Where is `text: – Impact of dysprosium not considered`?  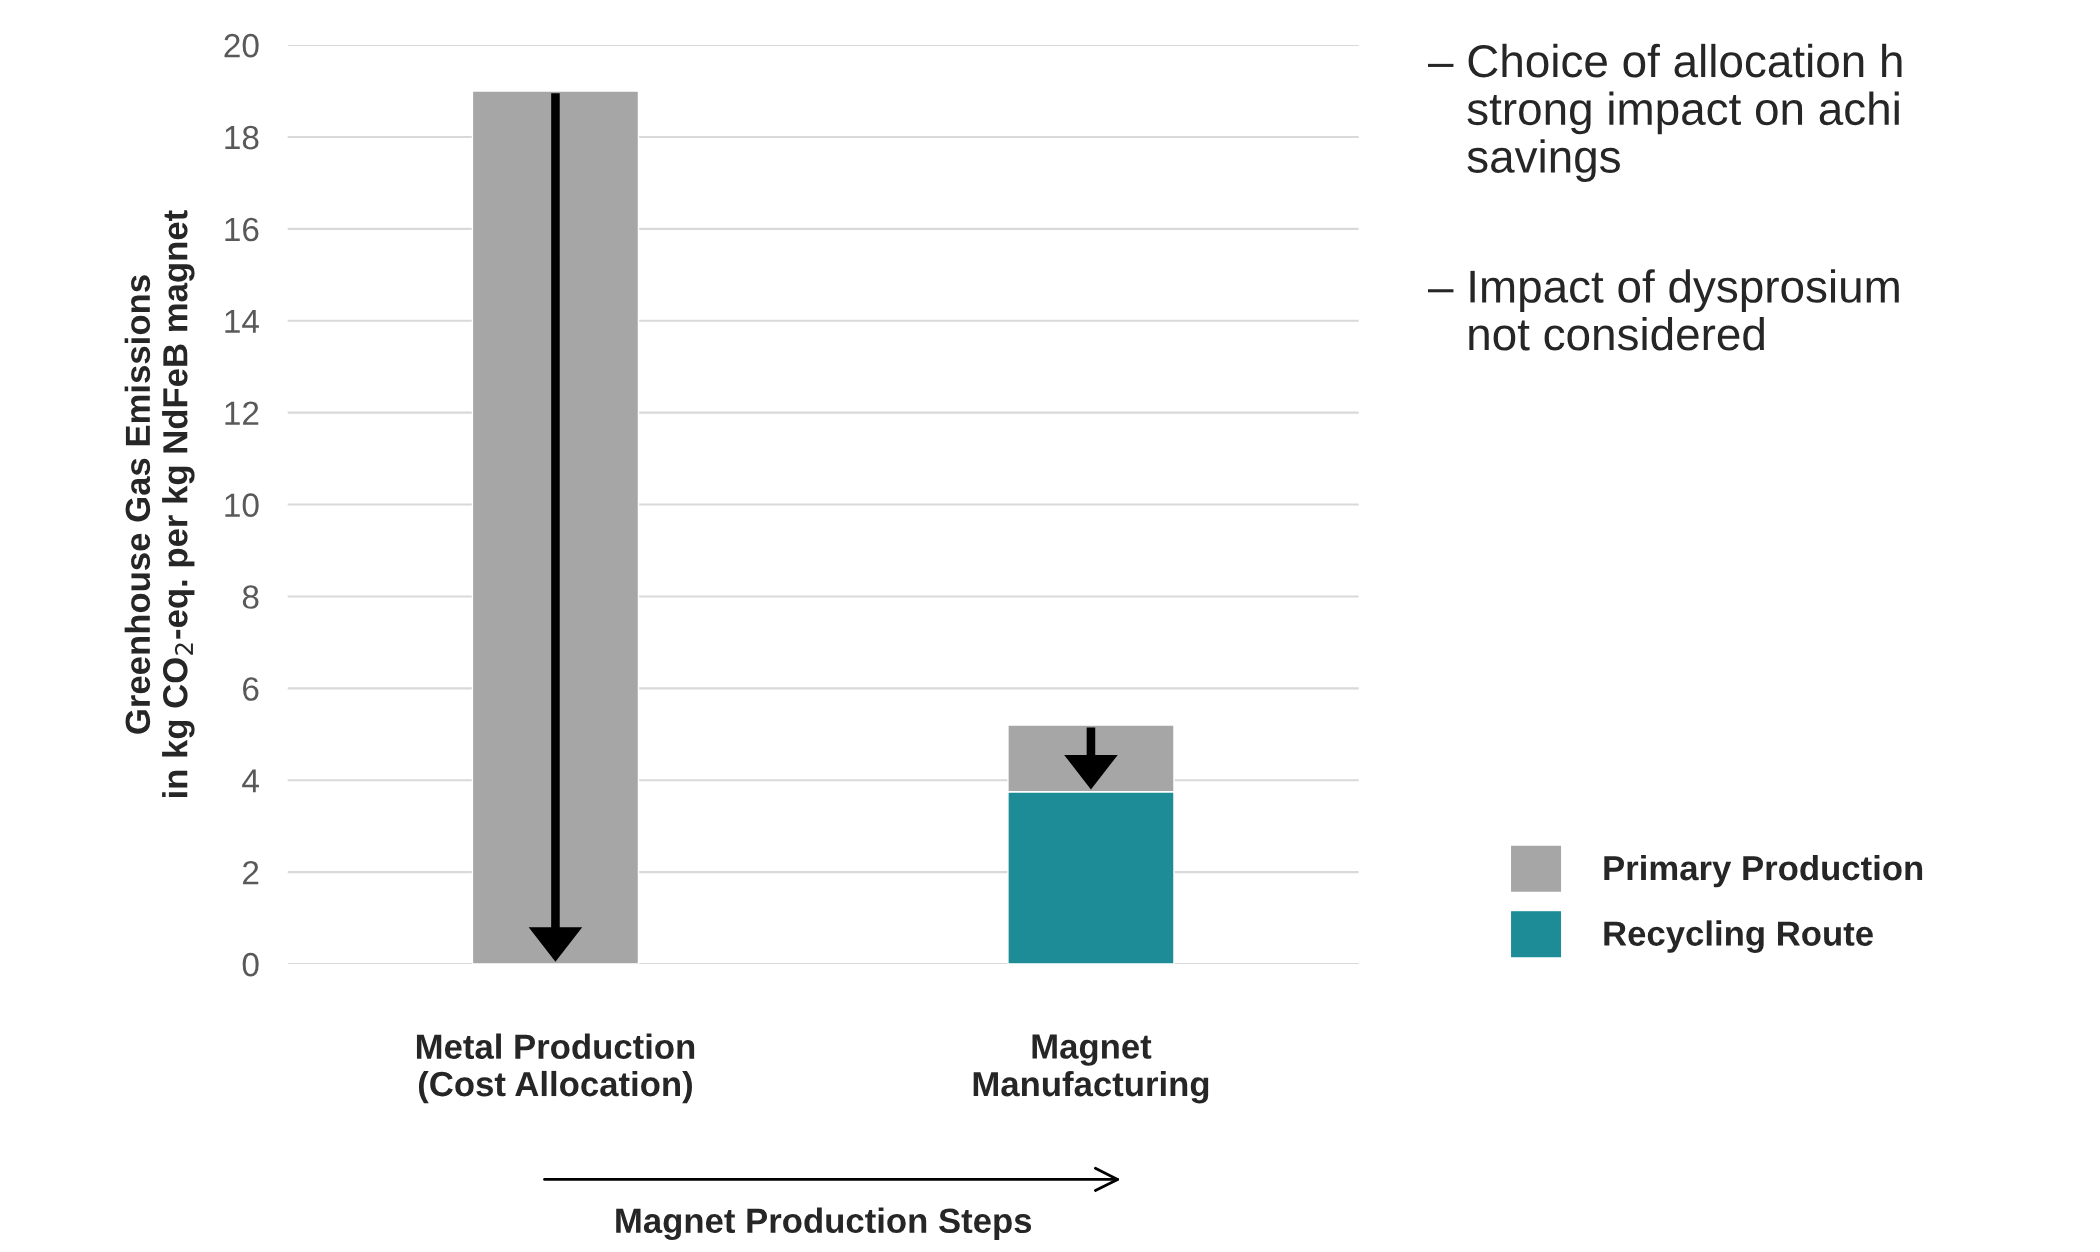
text: – Impact of dysprosium not considered is located at coordinates (1663, 310).